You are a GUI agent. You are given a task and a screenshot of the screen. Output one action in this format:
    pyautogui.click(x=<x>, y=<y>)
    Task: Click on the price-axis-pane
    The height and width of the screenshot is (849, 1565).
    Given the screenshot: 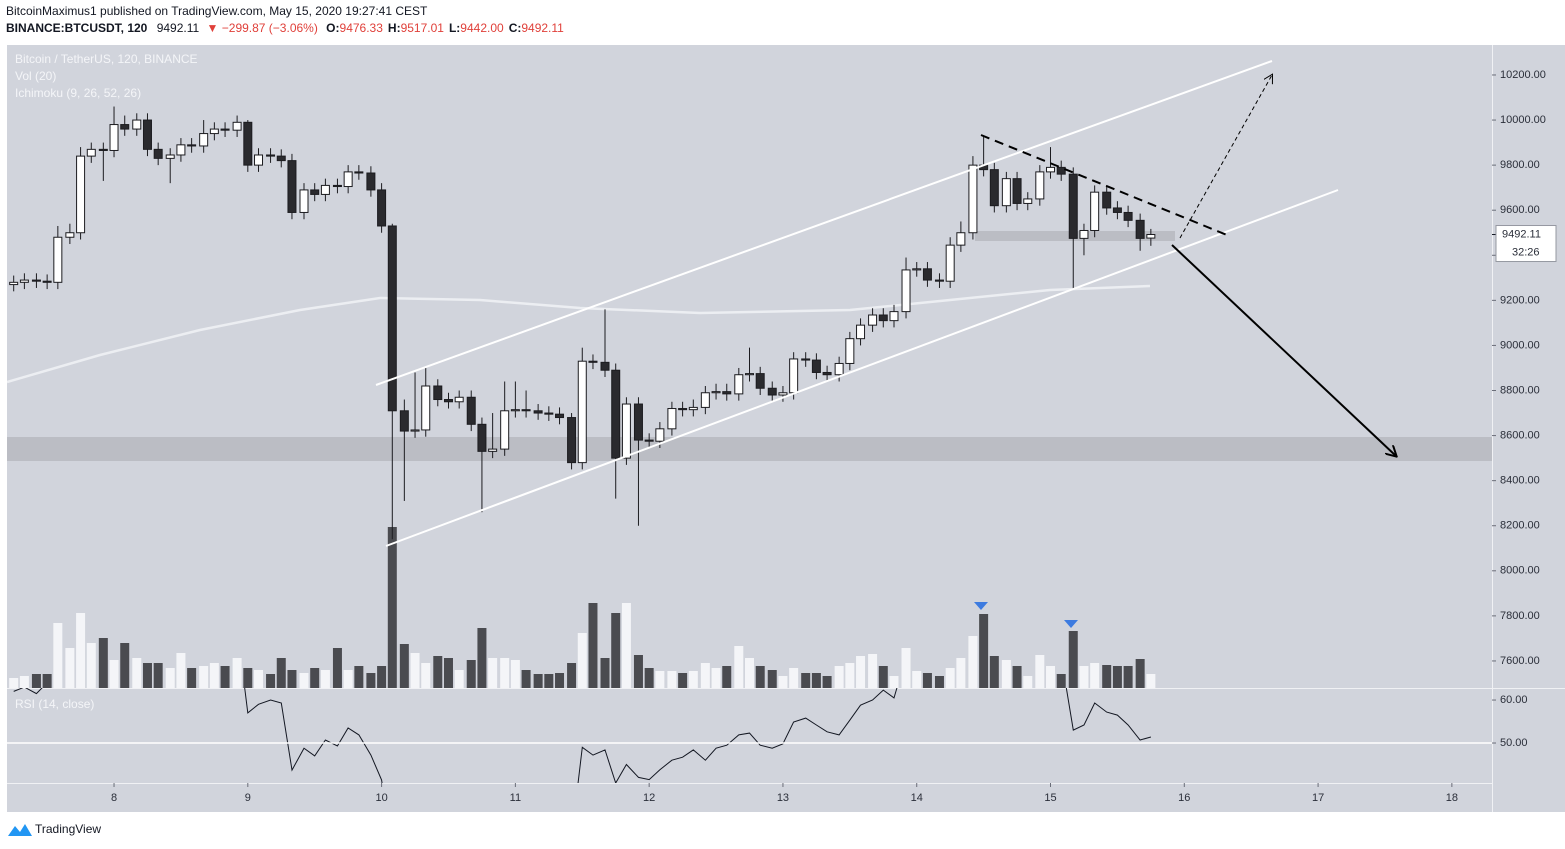 What is the action you would take?
    pyautogui.click(x=1528, y=414)
    